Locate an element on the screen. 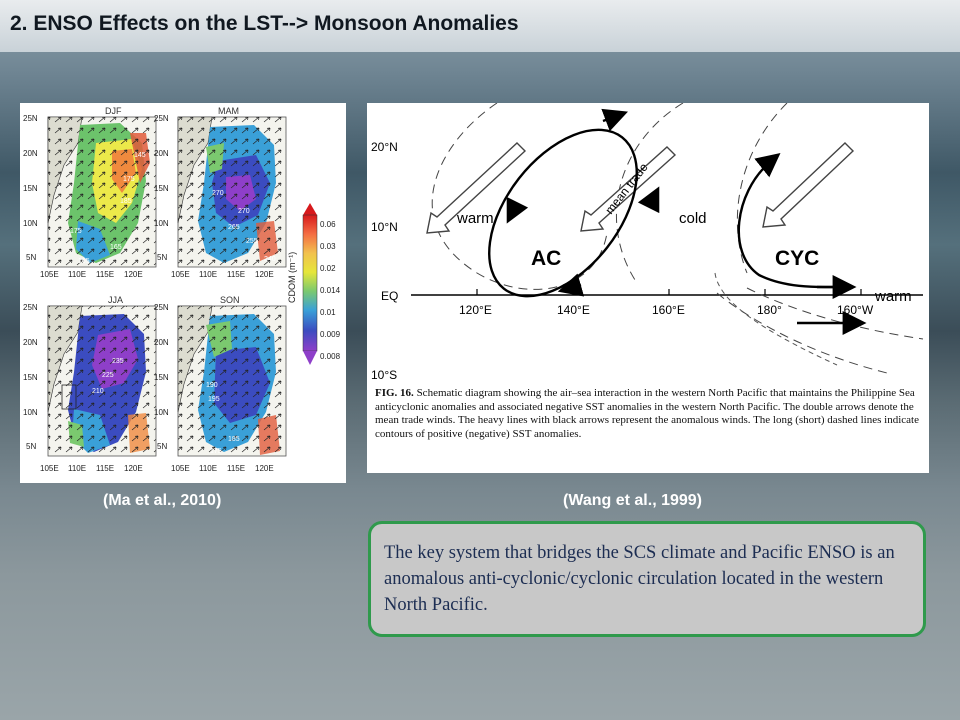 This screenshot has width=960, height=720. cyc-label: CYC is located at coordinates (797, 258).